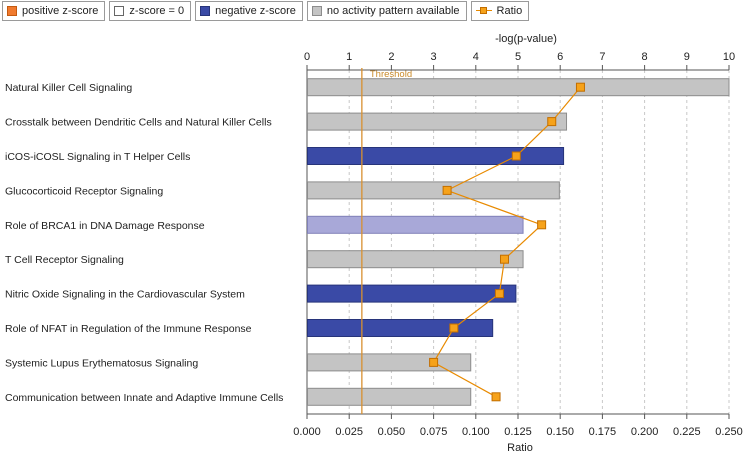  What do you see at coordinates (307, 432) in the screenshot?
I see `bottom-tick-label: 0.000` at bounding box center [307, 432].